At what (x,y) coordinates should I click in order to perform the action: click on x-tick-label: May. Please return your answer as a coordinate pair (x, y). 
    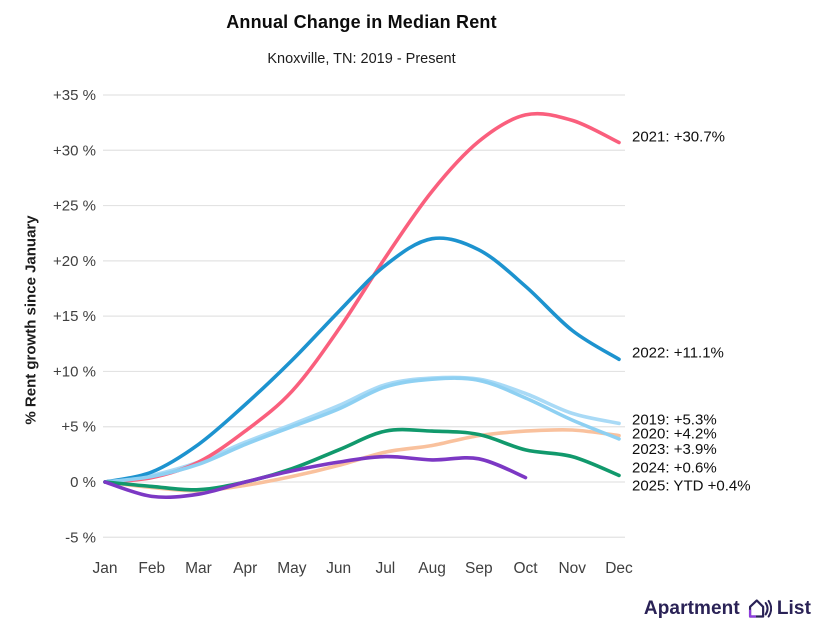
    Looking at the image, I should click on (292, 568).